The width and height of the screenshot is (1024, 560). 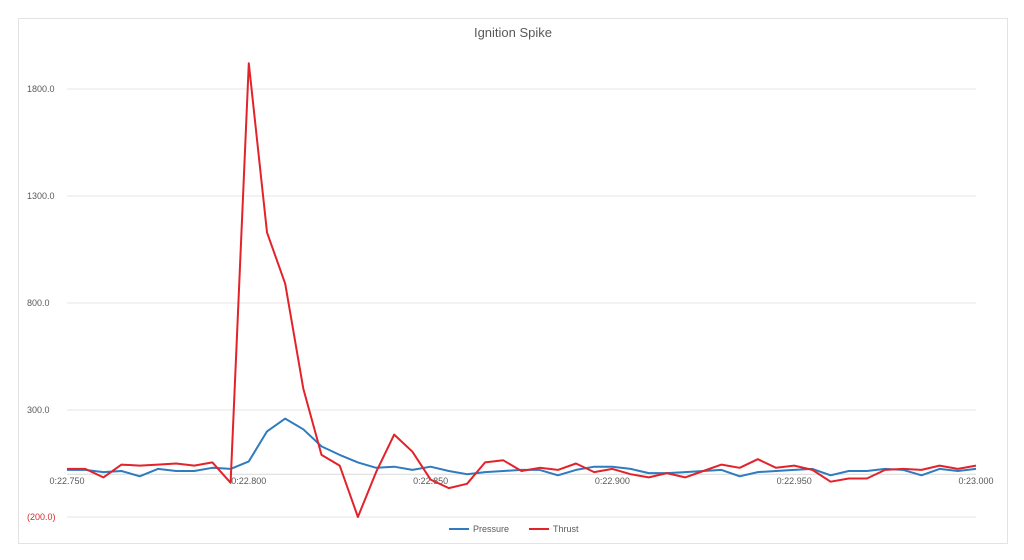 I want to click on x-tick-label: 0:22.900, so click(x=612, y=481).